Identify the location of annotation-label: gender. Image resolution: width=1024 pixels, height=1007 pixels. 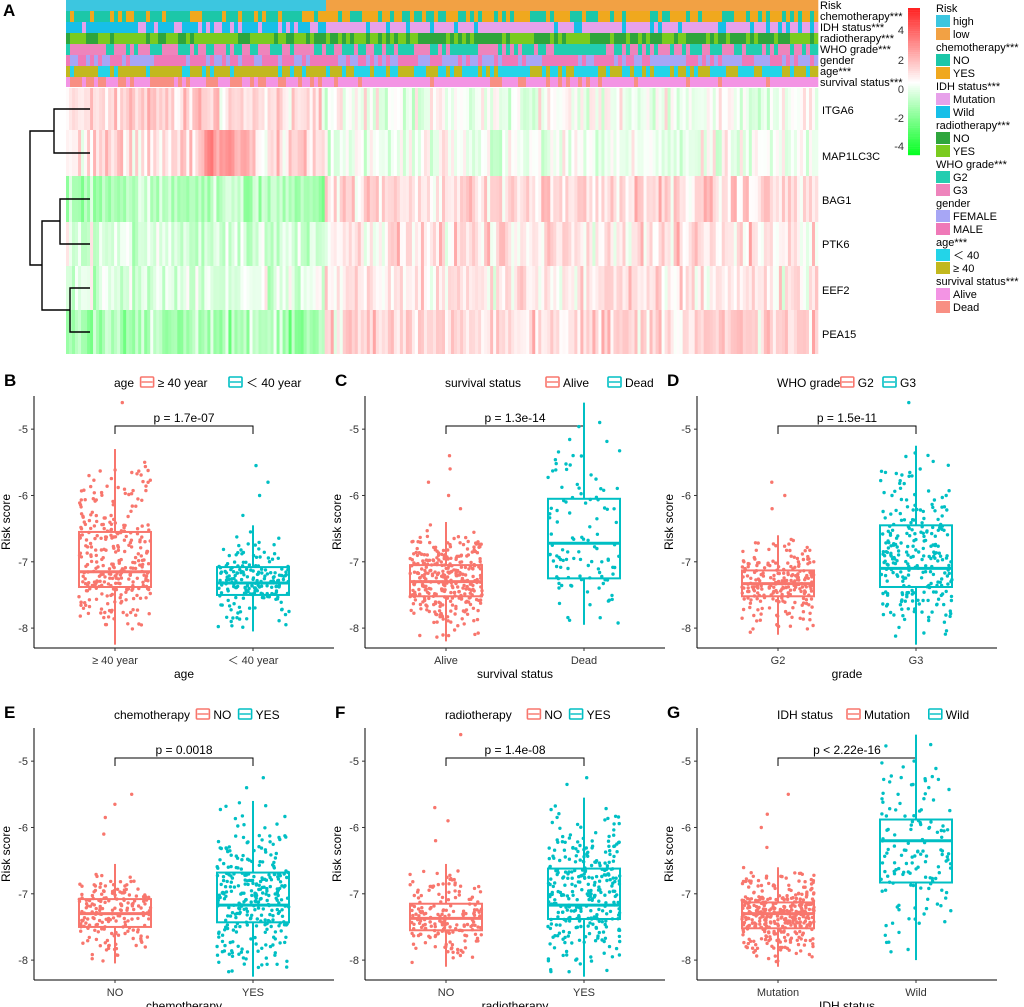
(837, 61).